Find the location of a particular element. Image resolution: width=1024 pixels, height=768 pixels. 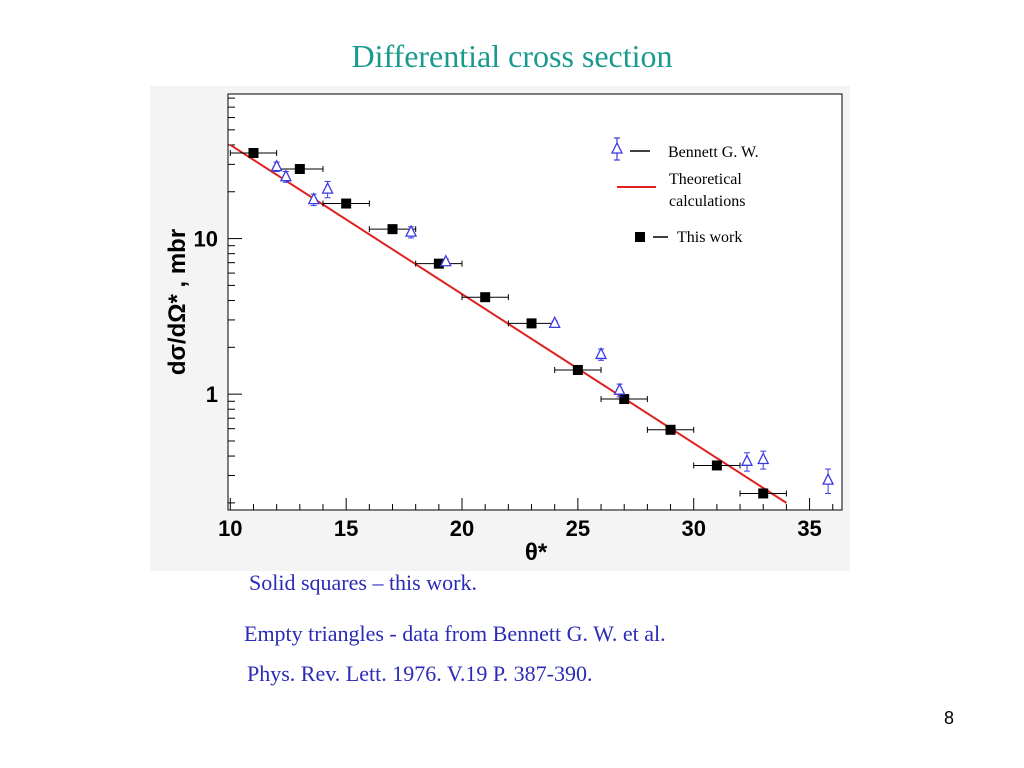

legend-label-bennett: Bennett G. W. is located at coordinates (713, 152).